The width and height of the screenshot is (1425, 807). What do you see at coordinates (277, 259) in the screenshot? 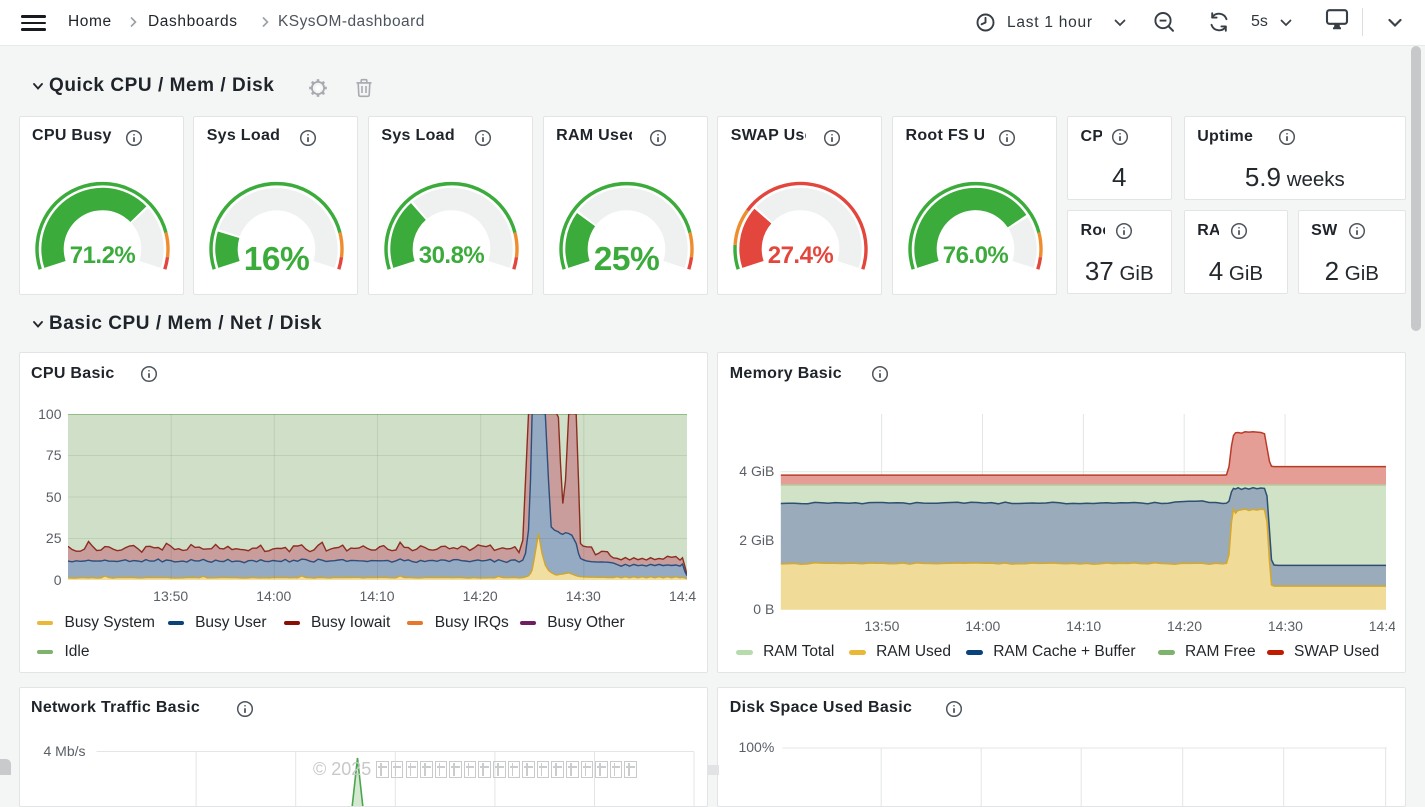
I see `svg-text: 16%` at bounding box center [277, 259].